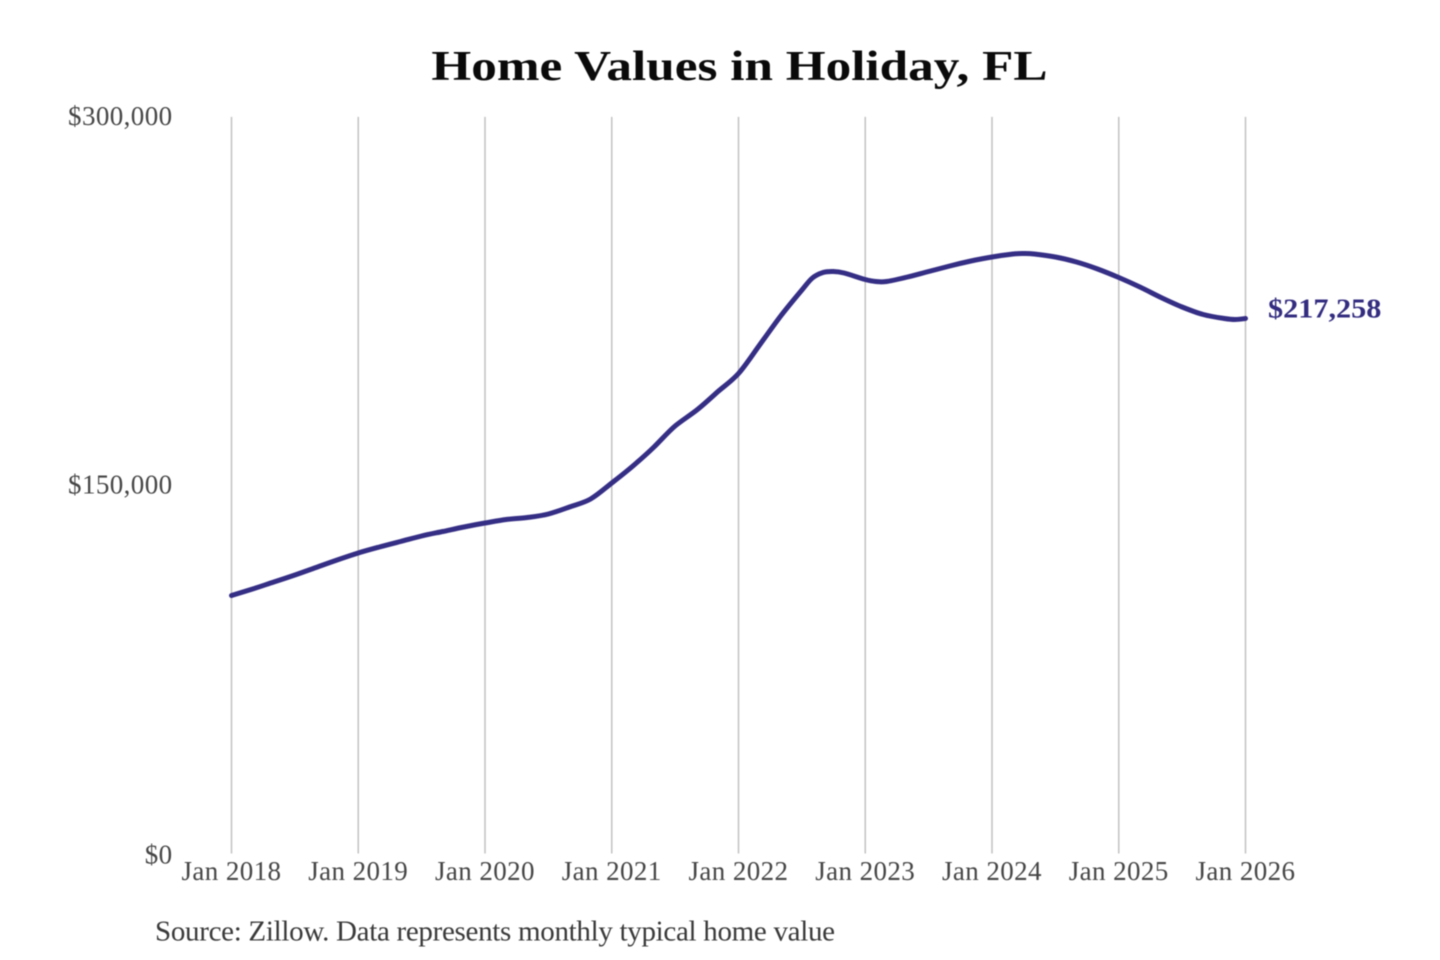 Image resolution: width=1440 pixels, height=960 pixels. I want to click on svg-text: Jan 2019, so click(358, 871).